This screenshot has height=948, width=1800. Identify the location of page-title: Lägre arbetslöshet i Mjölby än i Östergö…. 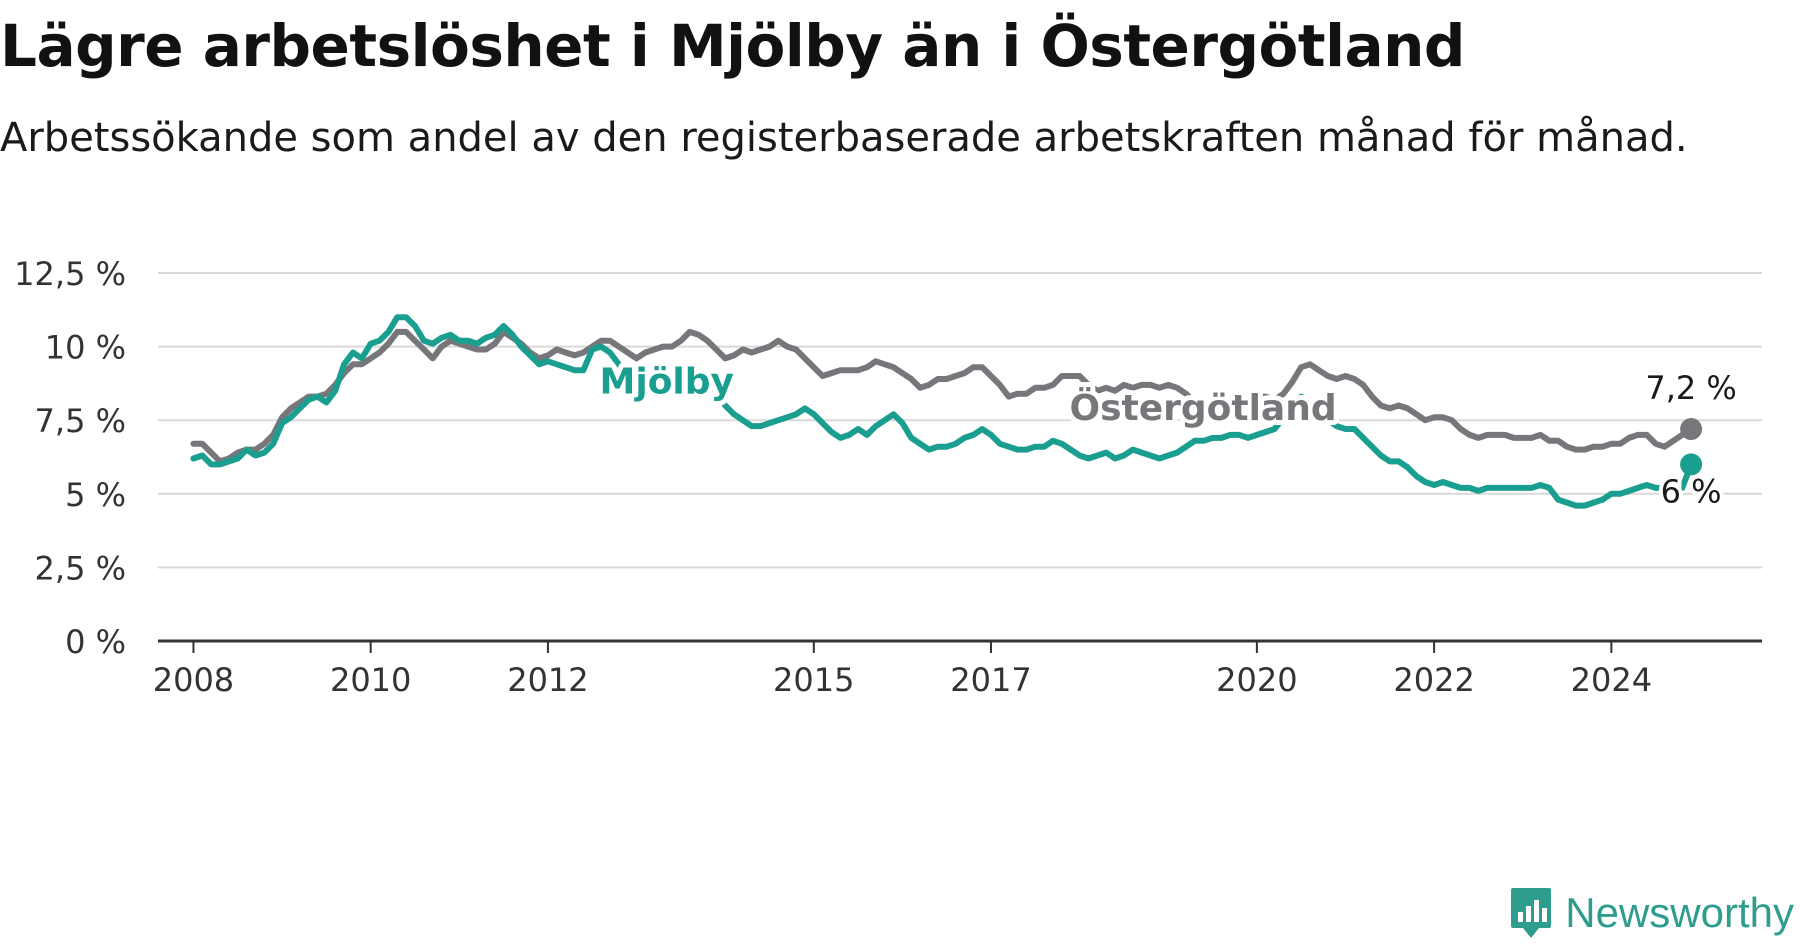
(732, 46).